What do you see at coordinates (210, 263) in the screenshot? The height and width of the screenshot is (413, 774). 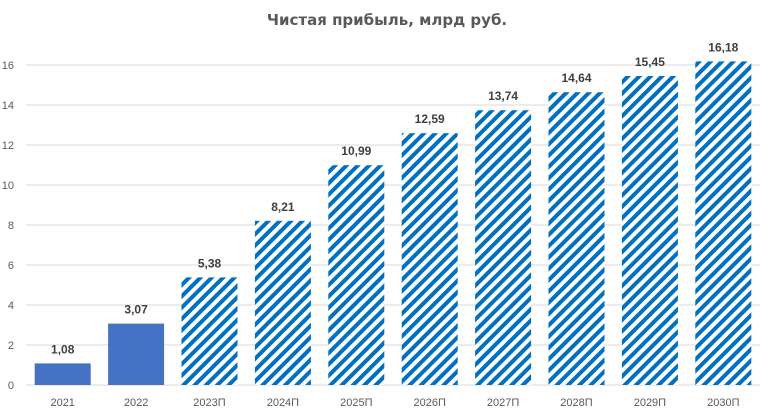 I see `data-label: 5,38` at bounding box center [210, 263].